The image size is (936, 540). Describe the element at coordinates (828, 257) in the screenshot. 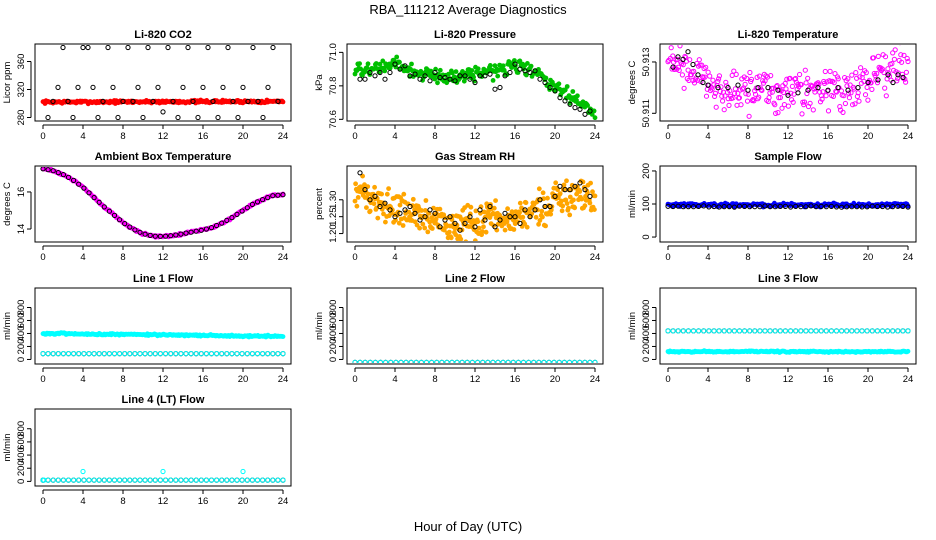

I see `x-tick-label: 16` at that location.